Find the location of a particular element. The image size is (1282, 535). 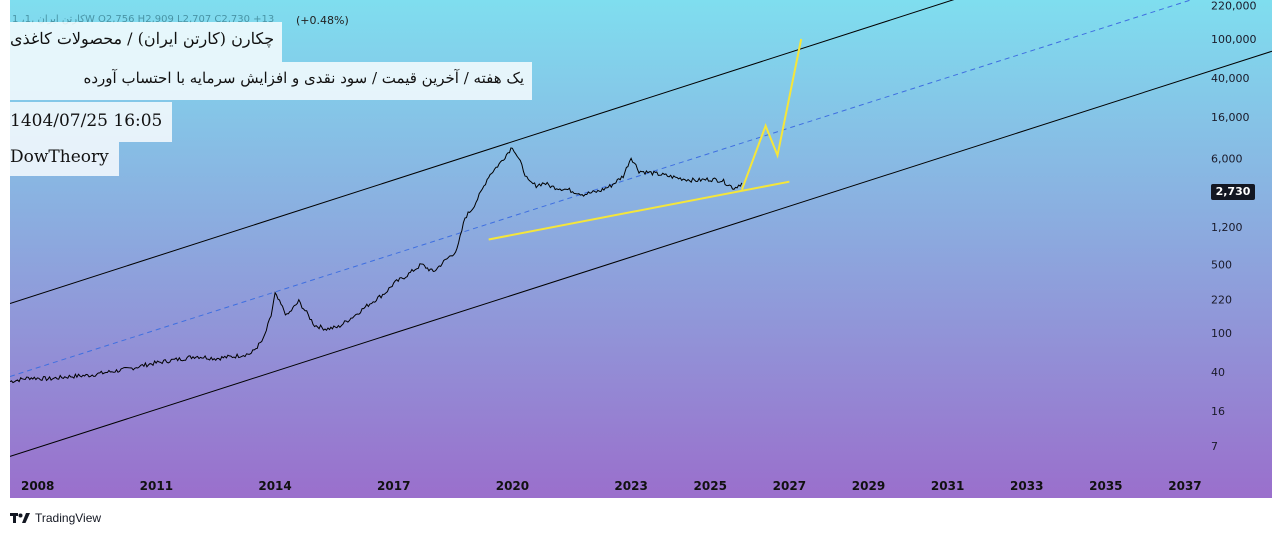

last-price-badge: 2,730 is located at coordinates (1233, 192).